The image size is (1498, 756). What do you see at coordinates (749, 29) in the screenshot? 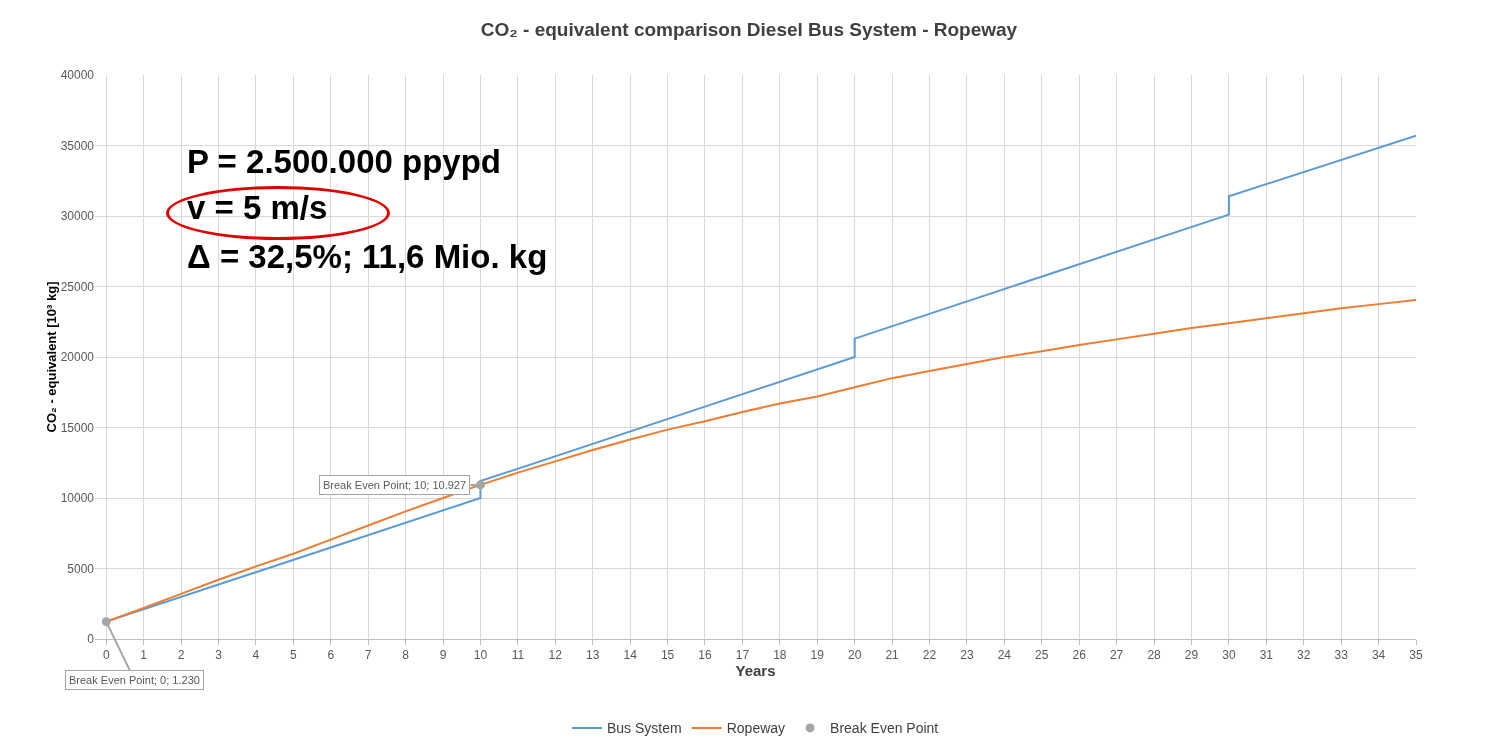
I see `chart-title: CO₂ - equivalent comparison Diesel Bus System - Ropeway` at bounding box center [749, 29].